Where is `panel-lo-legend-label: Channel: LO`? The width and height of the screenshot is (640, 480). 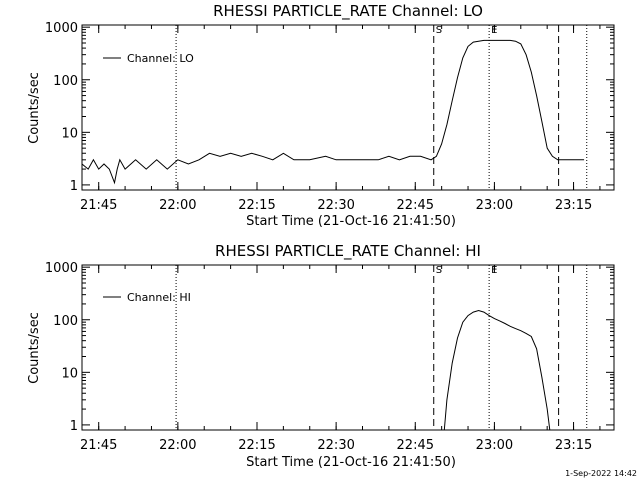
panel-lo-legend-label: Channel: LO is located at coordinates (160, 58).